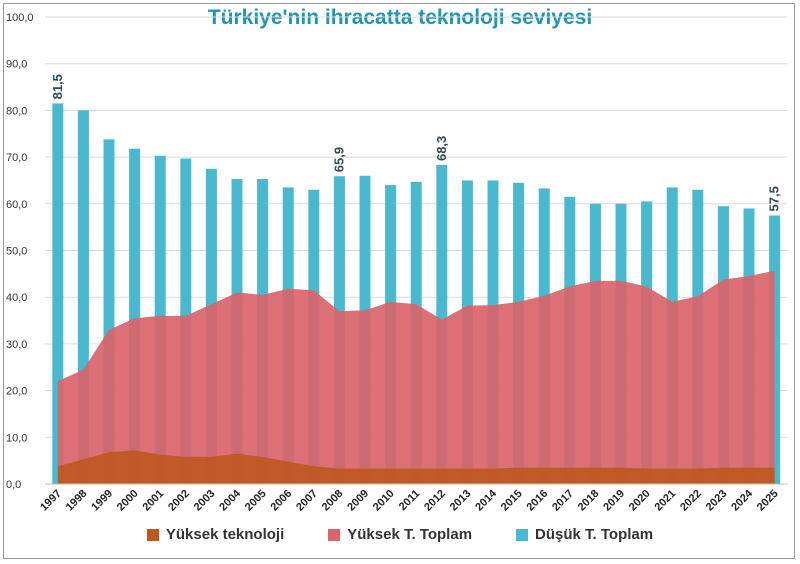 The height and width of the screenshot is (564, 800). What do you see at coordinates (691, 501) in the screenshot?
I see `x-tick-label: 2022` at bounding box center [691, 501].